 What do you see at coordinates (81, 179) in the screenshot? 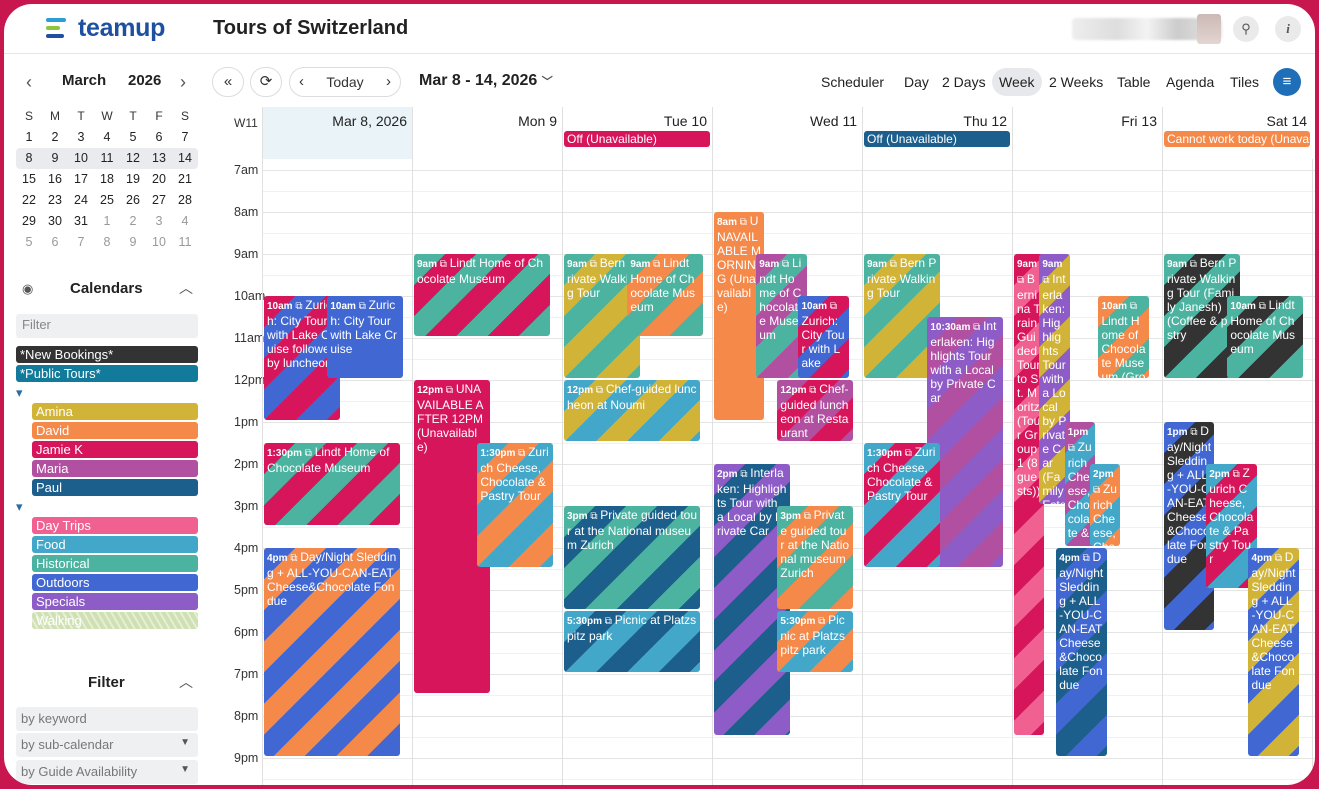
I see `mini-day: 17` at bounding box center [81, 179].